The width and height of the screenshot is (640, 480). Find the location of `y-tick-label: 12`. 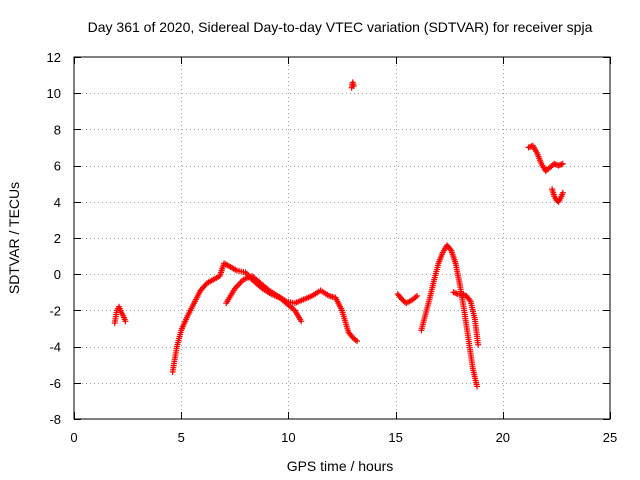

y-tick-label: 12 is located at coordinates (54, 57).